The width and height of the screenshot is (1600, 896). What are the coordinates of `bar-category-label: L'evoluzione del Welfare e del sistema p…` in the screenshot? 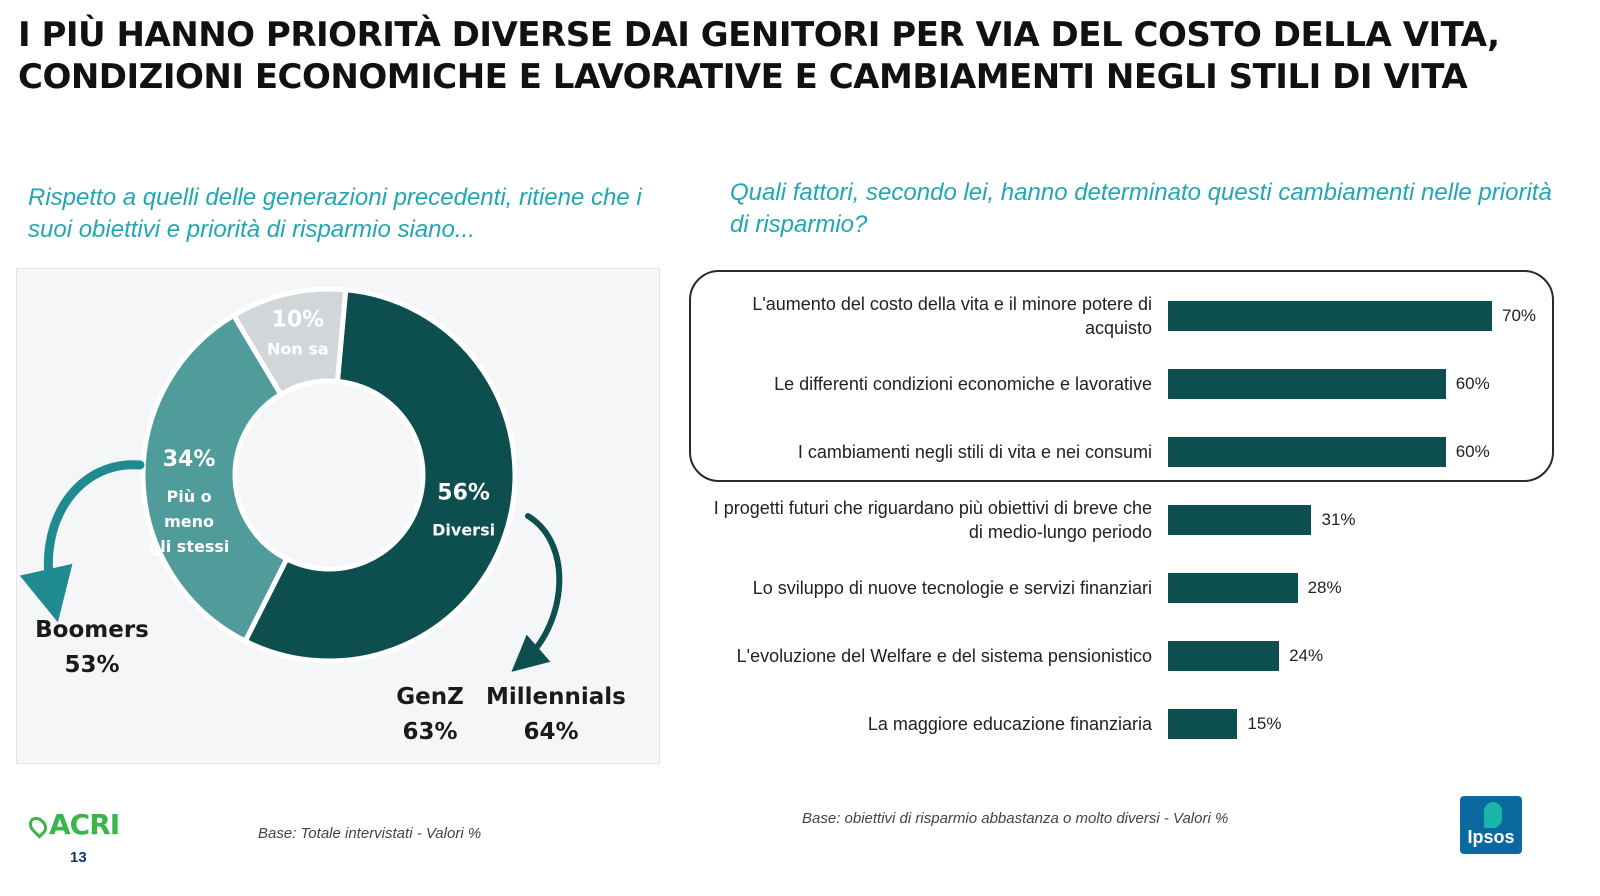 It's located at (944, 656).